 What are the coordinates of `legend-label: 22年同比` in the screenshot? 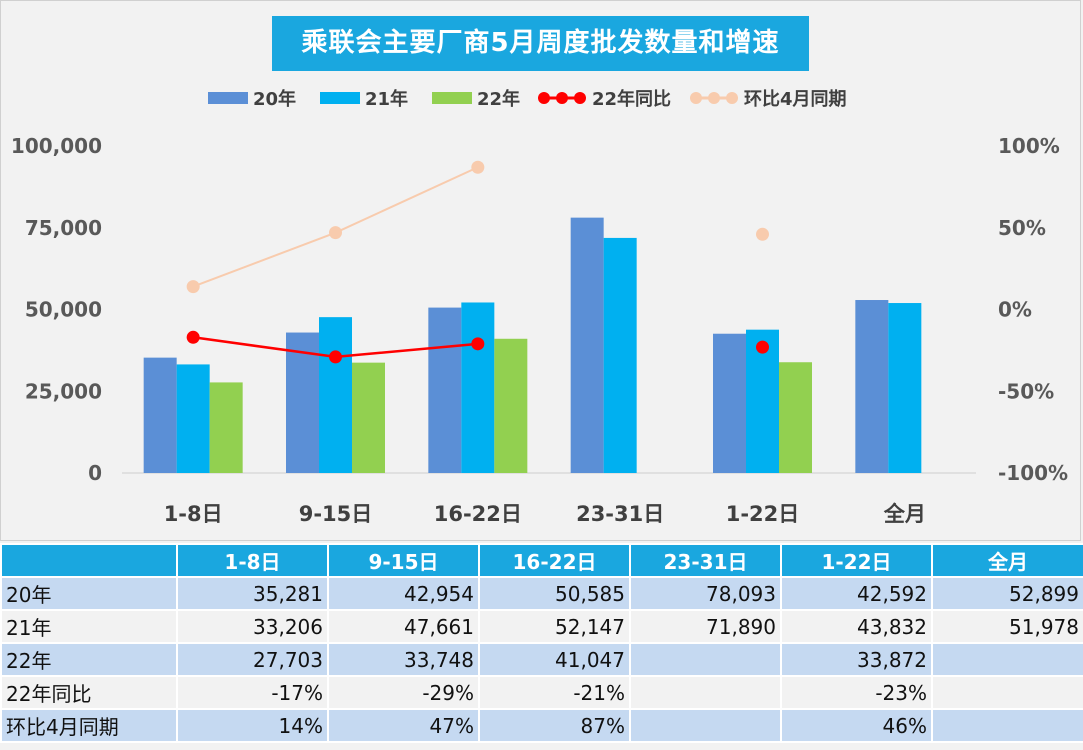 It's located at (631, 99).